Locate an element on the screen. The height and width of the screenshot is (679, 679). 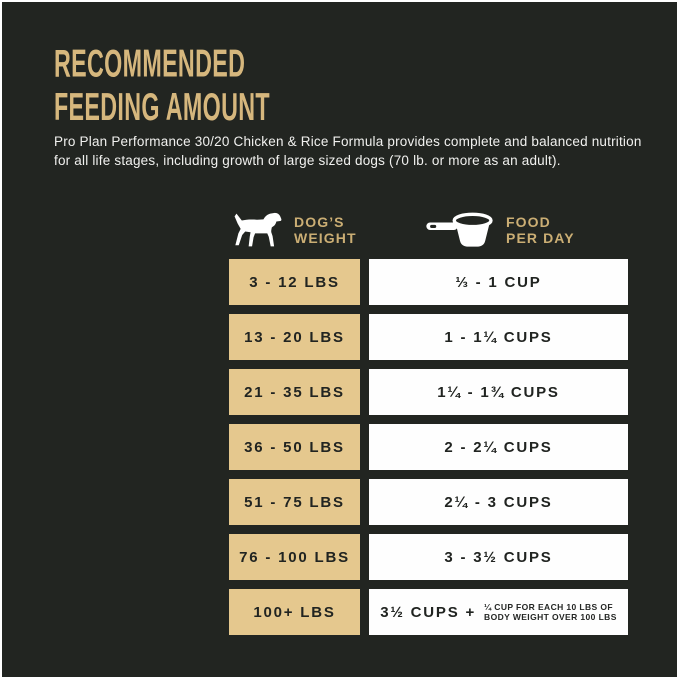
food-per-day-label-line2: PER DAY is located at coordinates (540, 238).